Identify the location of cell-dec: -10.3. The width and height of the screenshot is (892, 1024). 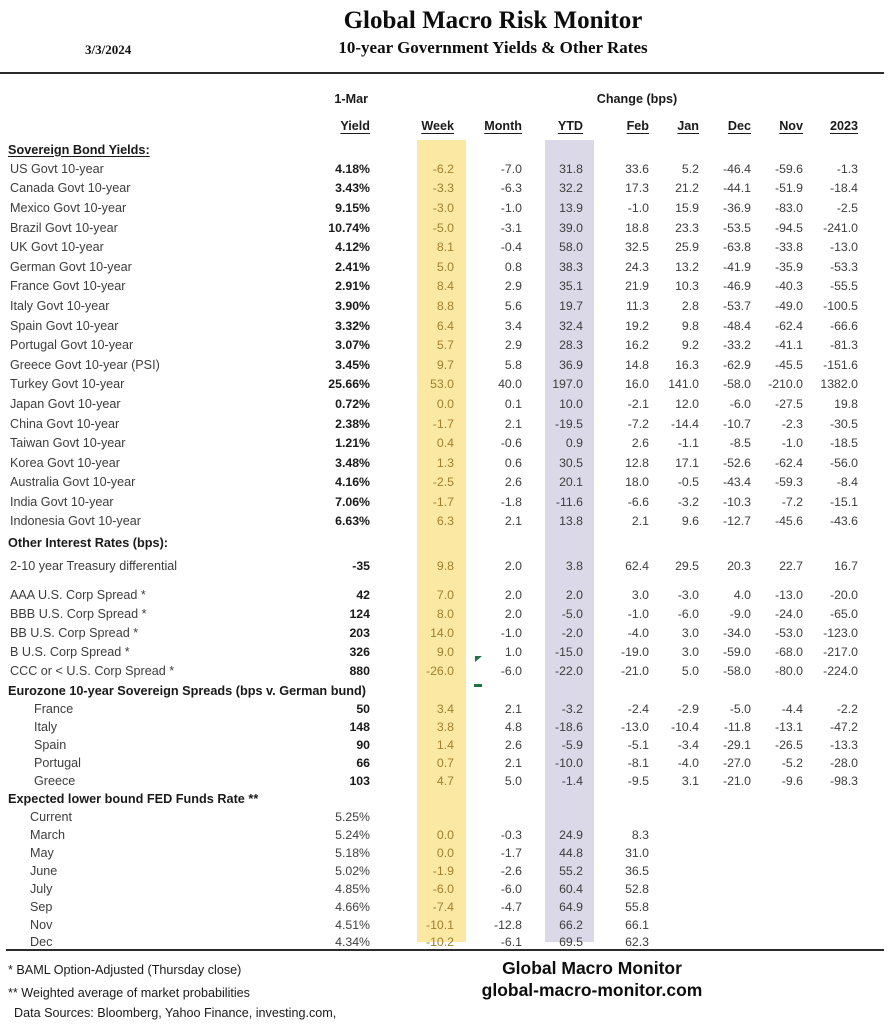
(736, 501).